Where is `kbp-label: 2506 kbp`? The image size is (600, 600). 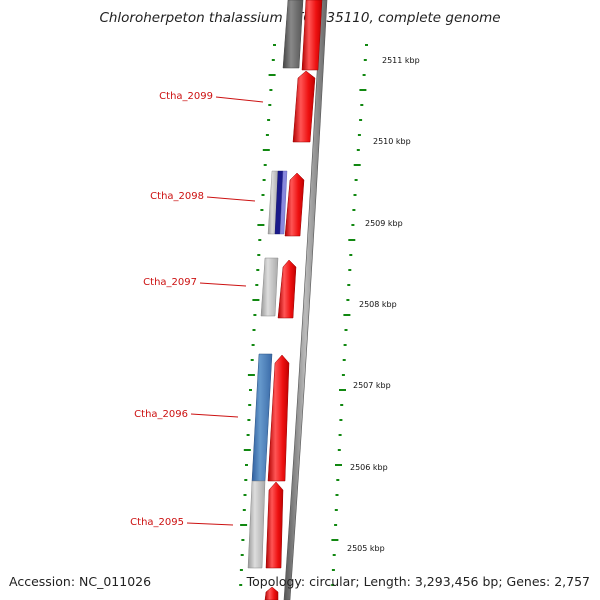
kbp-label: 2506 kbp is located at coordinates (369, 467).